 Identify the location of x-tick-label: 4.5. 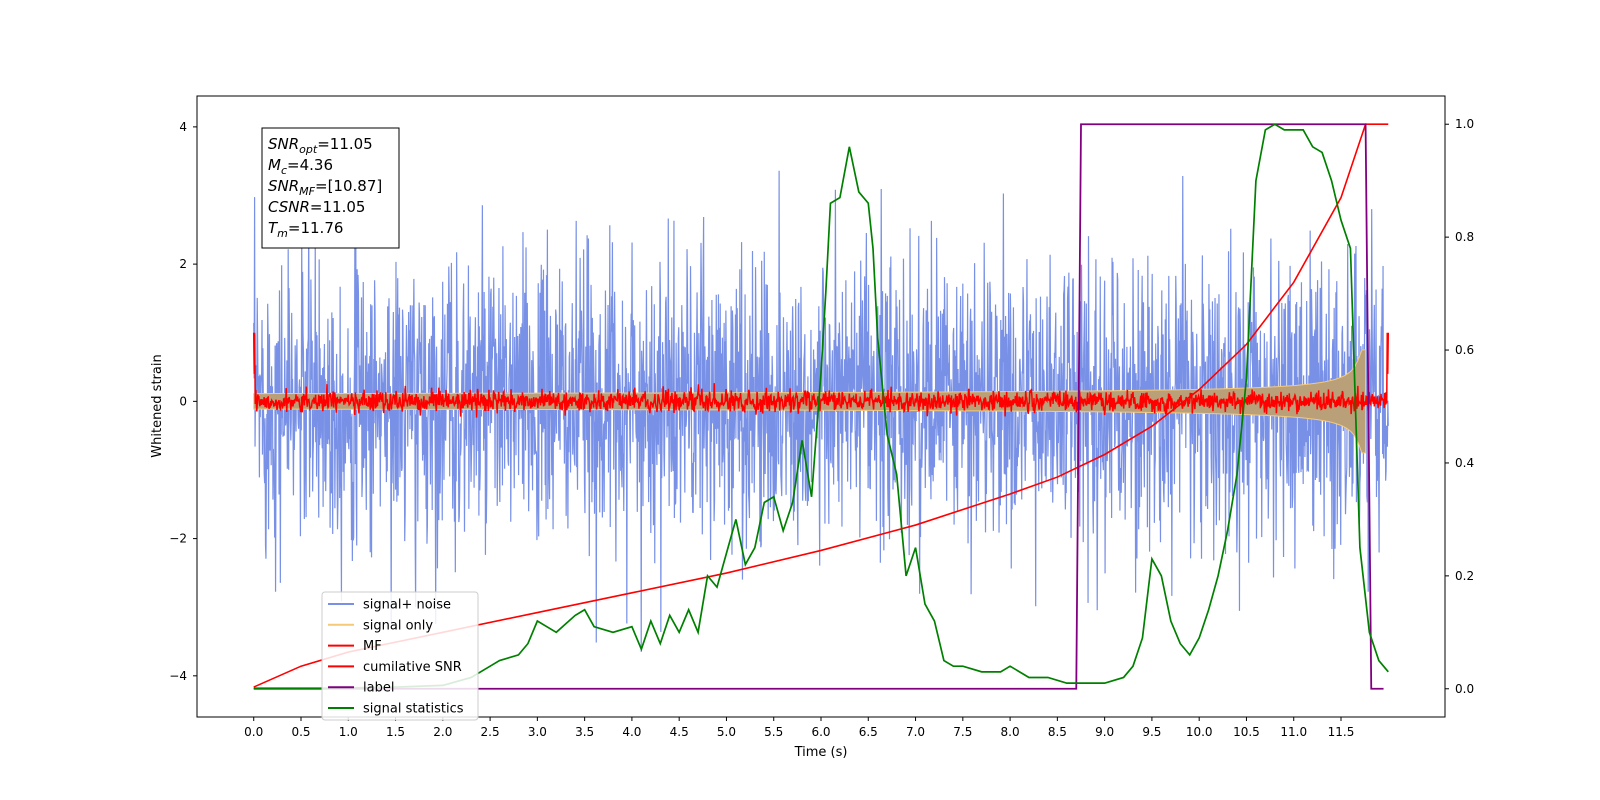
(679, 732).